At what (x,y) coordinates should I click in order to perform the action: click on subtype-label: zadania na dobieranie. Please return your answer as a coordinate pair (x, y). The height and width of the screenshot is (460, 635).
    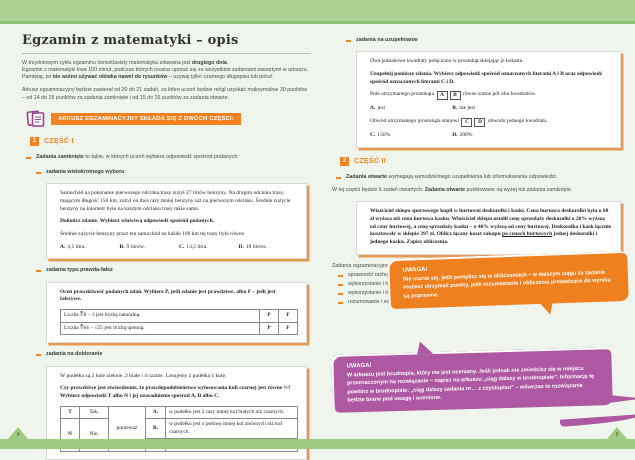
    Looking at the image, I should click on (74, 354).